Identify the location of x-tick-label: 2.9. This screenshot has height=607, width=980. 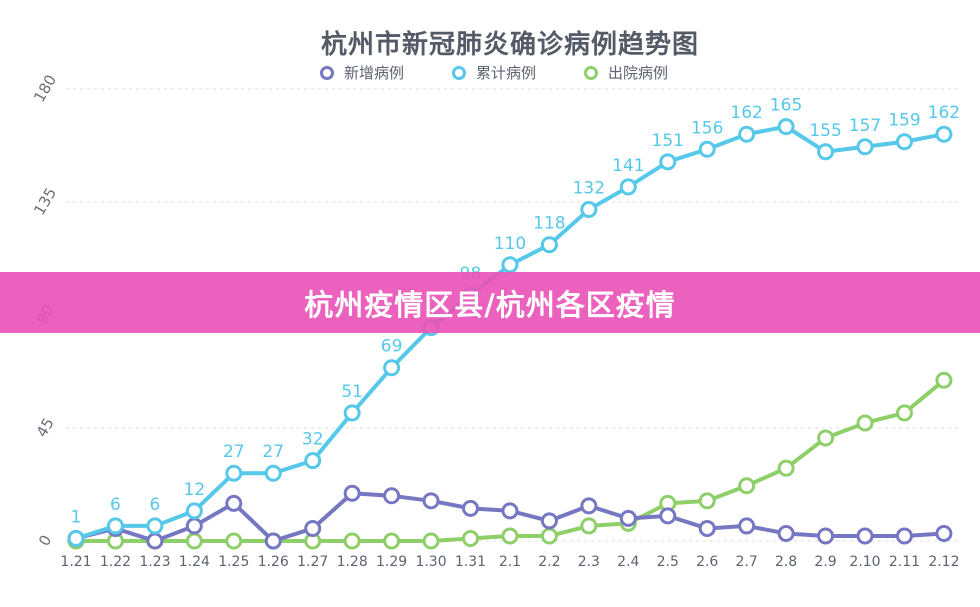
(825, 562).